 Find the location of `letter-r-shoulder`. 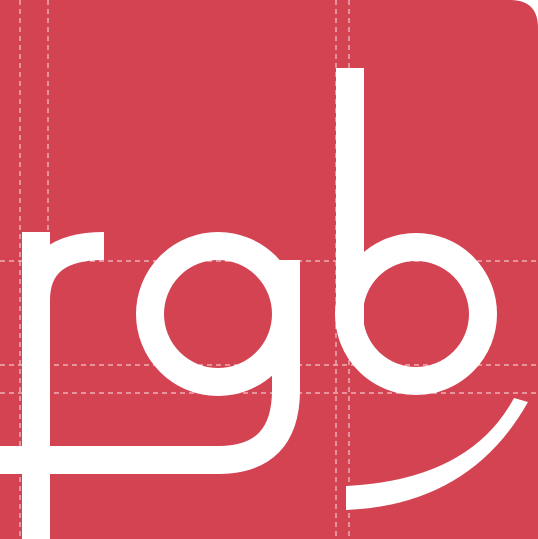

letter-r-shoulder is located at coordinates (63, 266).